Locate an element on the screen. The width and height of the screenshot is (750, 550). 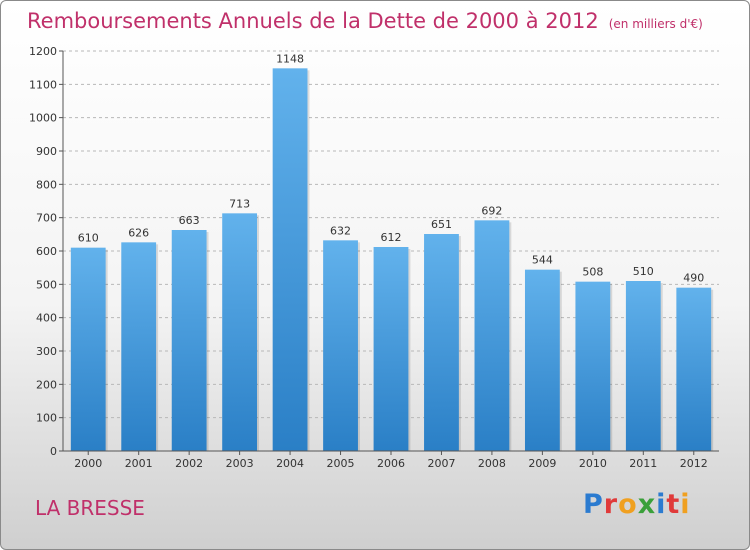
logo-letter: o is located at coordinates (628, 504).